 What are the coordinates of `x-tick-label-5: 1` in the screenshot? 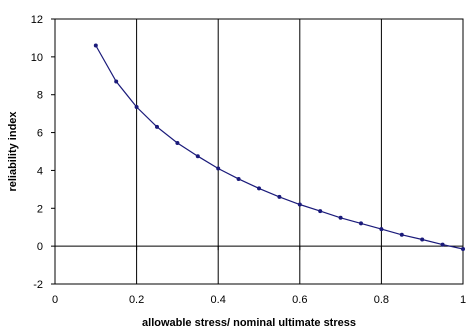 It's located at (463, 300).